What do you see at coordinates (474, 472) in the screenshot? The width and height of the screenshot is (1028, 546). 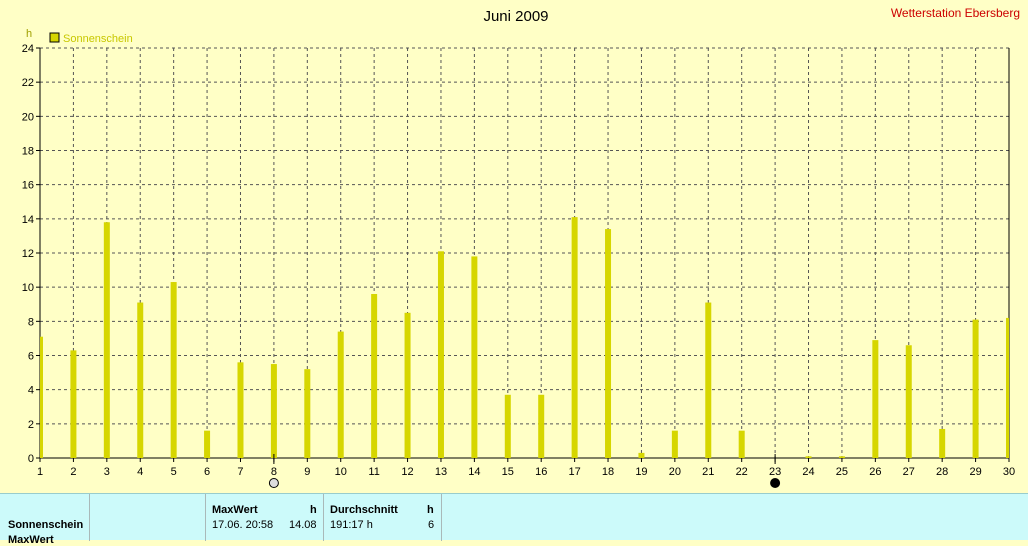 I see `x-tick-label: 14` at bounding box center [474, 472].